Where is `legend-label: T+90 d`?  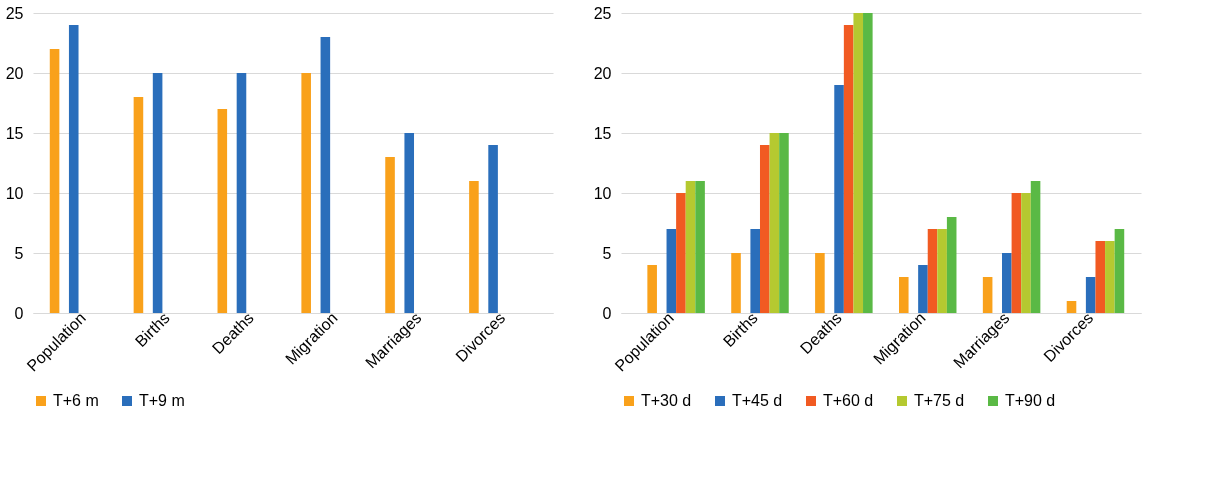
legend-label: T+90 d is located at coordinates (1030, 400).